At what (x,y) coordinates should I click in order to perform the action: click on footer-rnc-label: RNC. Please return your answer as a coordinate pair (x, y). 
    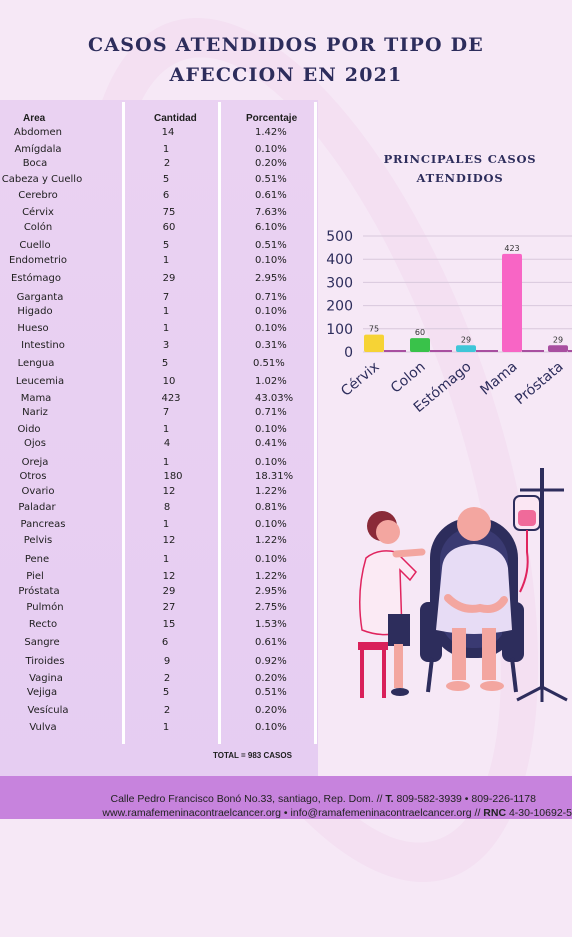
    Looking at the image, I should click on (495, 813).